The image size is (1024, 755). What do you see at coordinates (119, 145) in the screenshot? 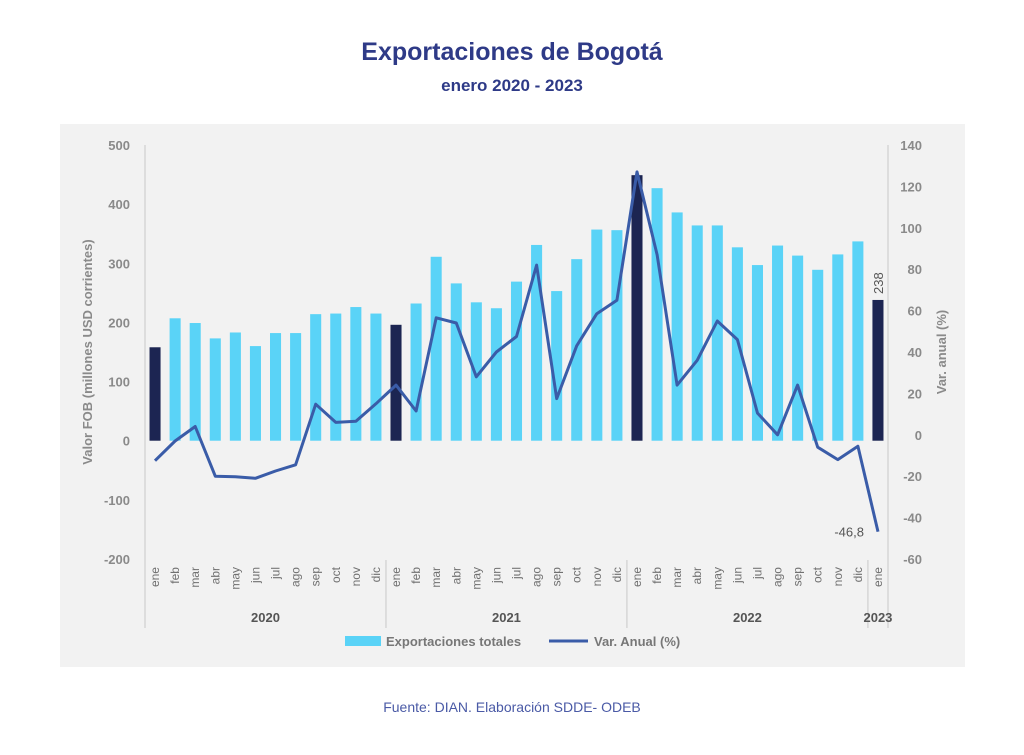
I see `left-tick-label: 500` at bounding box center [119, 145].